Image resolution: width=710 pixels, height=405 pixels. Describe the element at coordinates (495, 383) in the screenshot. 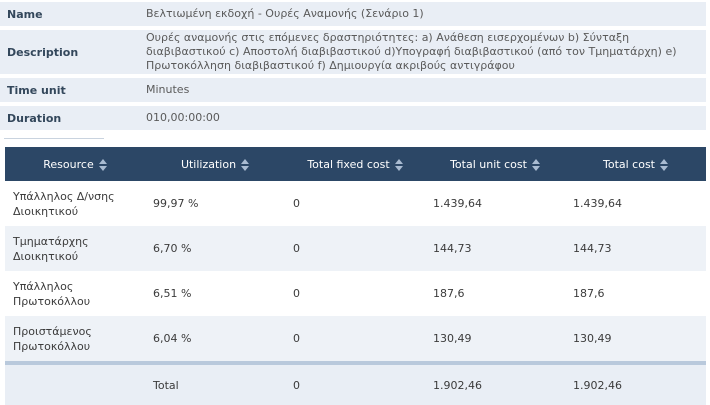

I see `total-unit-cost-cell: 1.902,46` at that location.